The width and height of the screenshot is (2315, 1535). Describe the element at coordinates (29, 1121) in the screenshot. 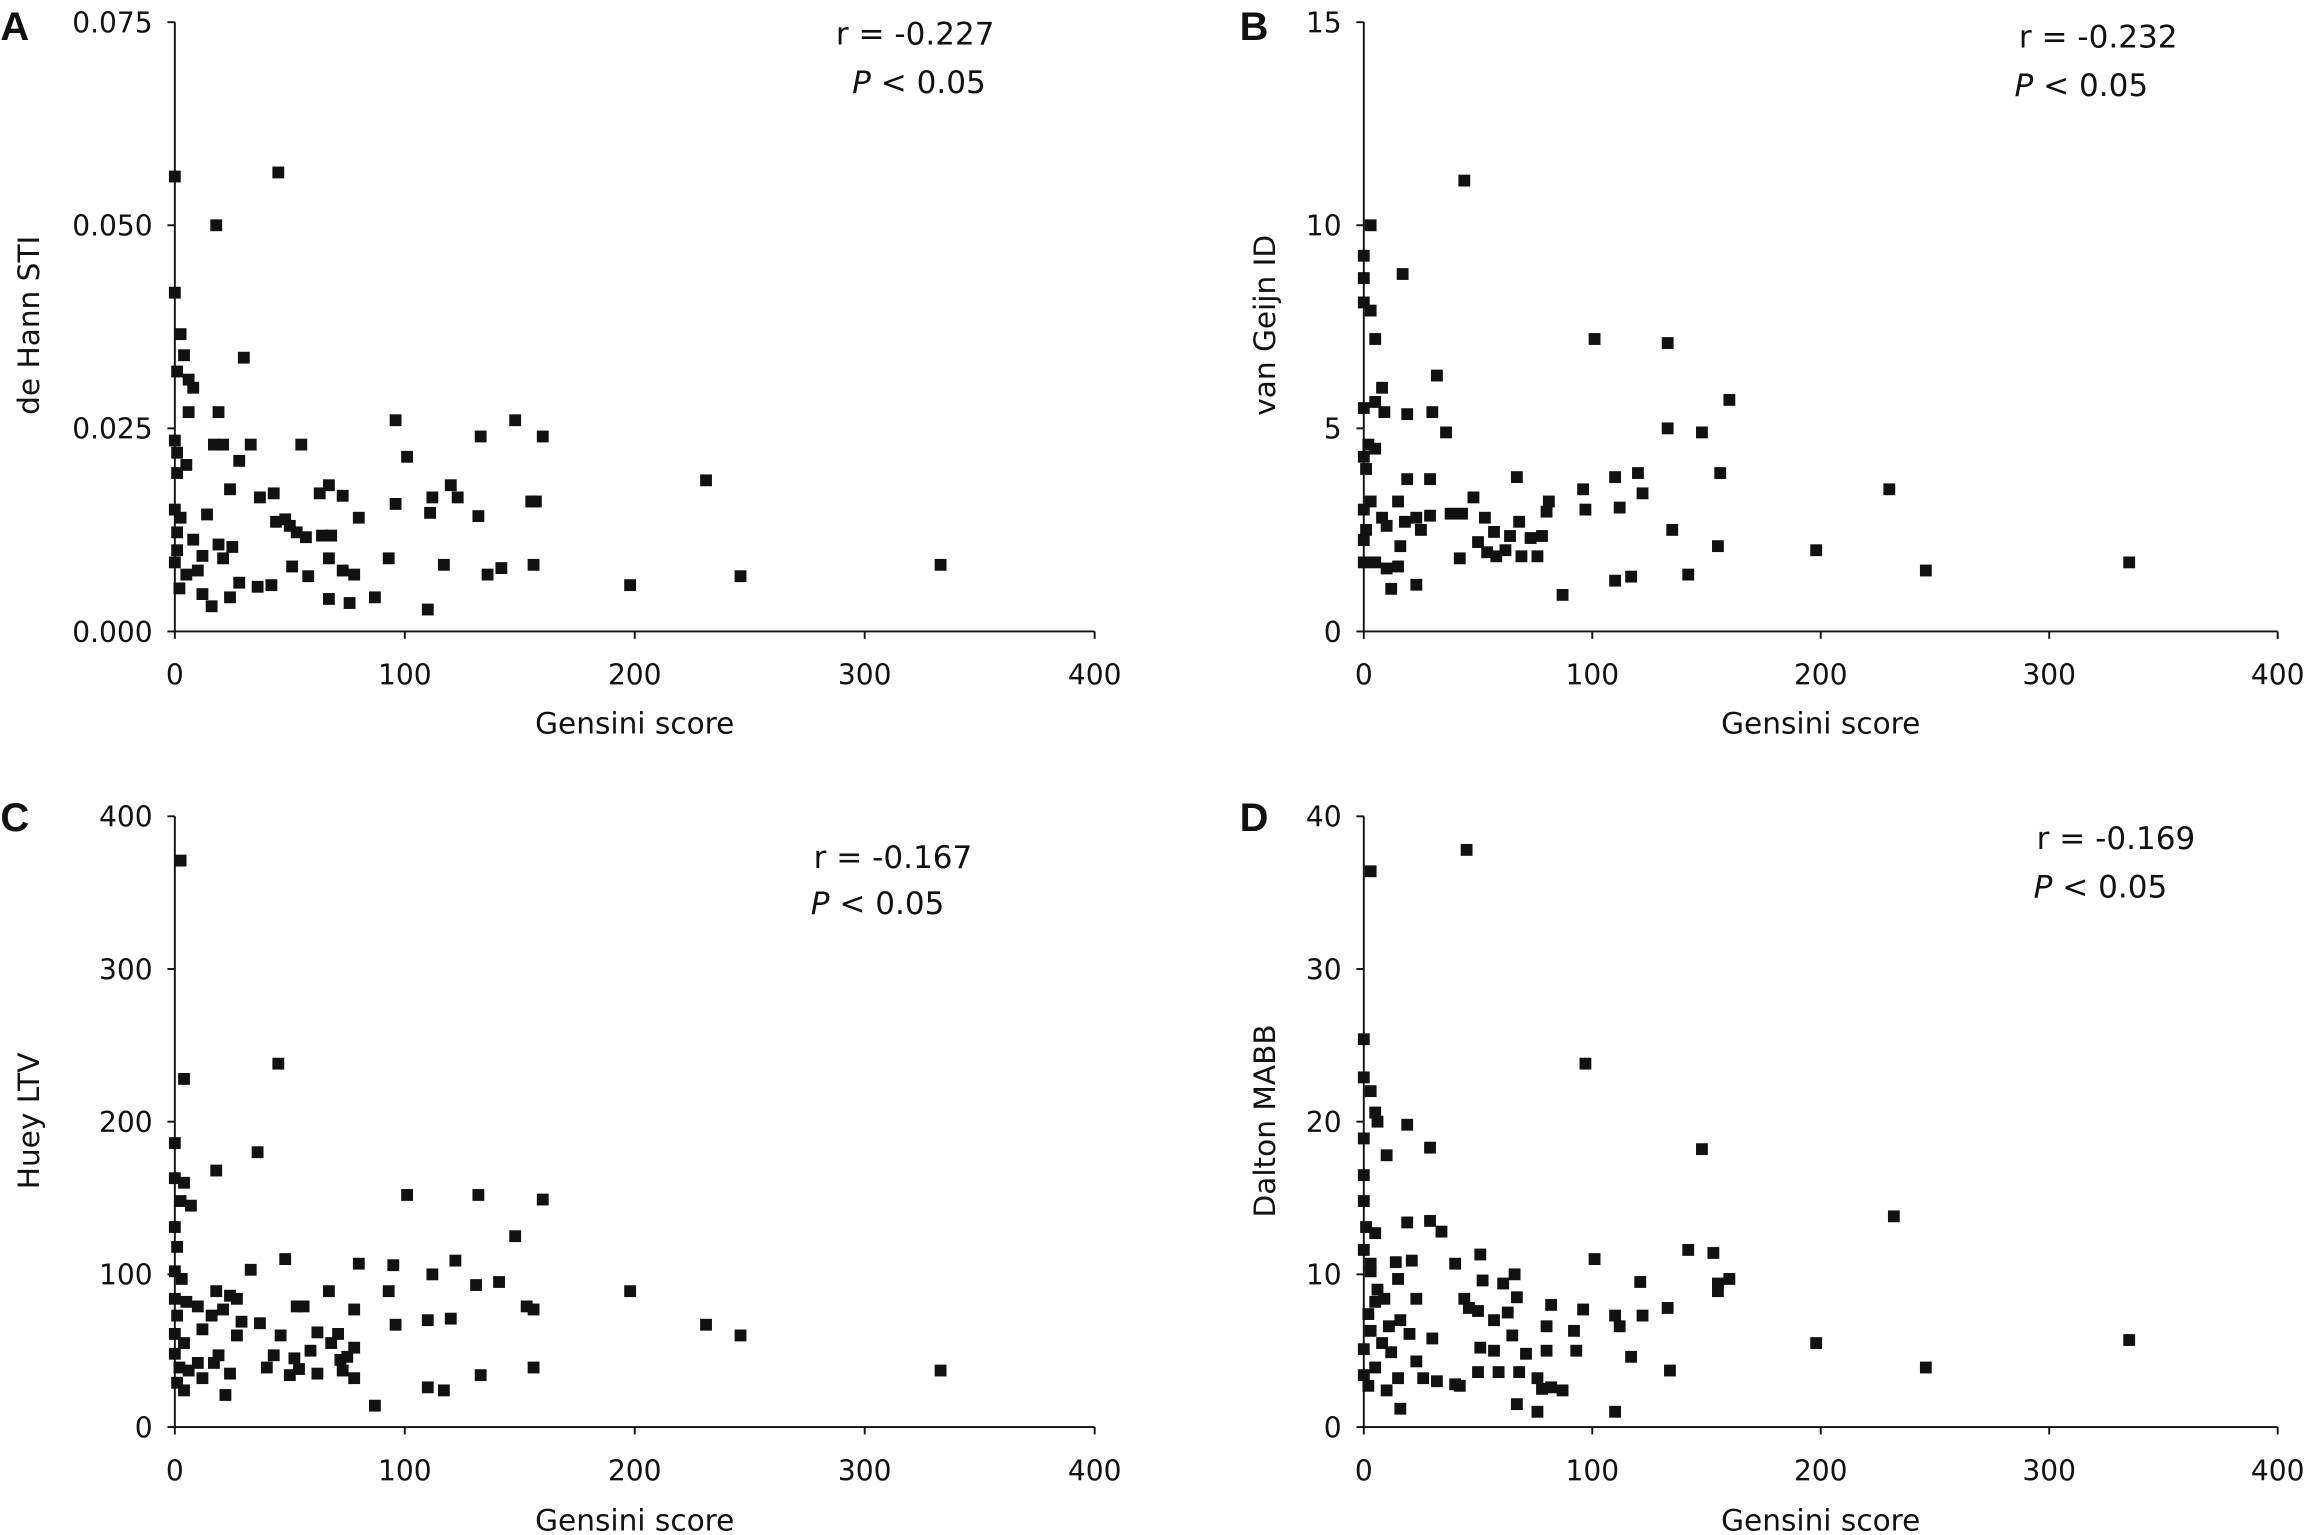

I see `y-axis-label: Huey LTV` at that location.